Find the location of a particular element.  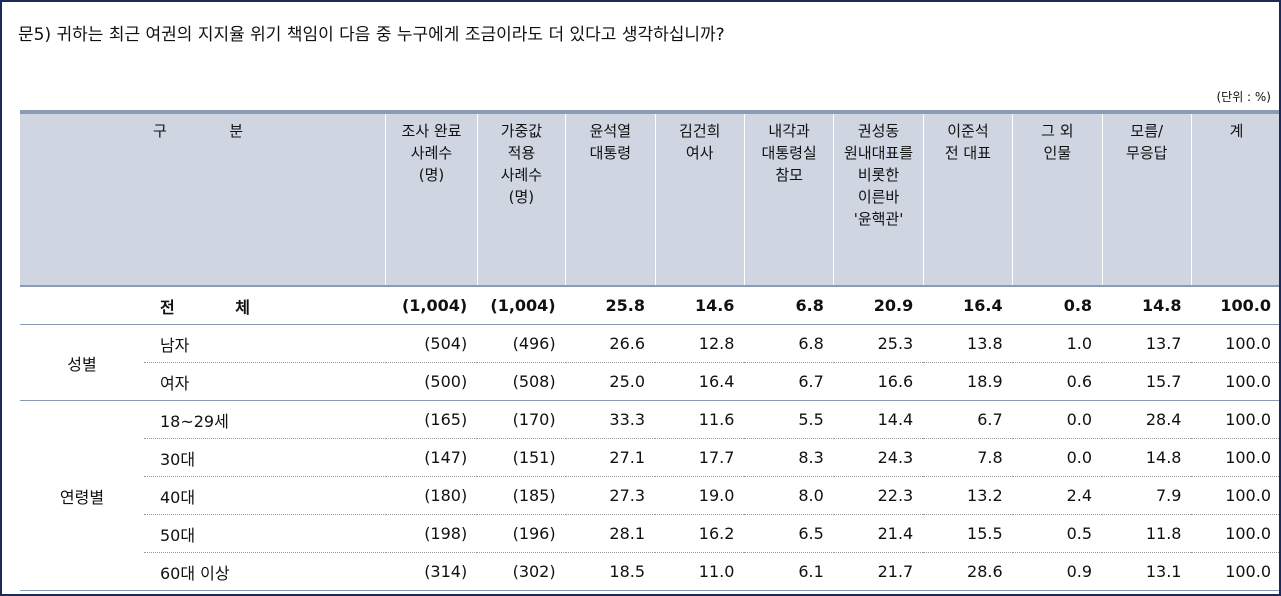

table-cell: 14.4 is located at coordinates (878, 419).